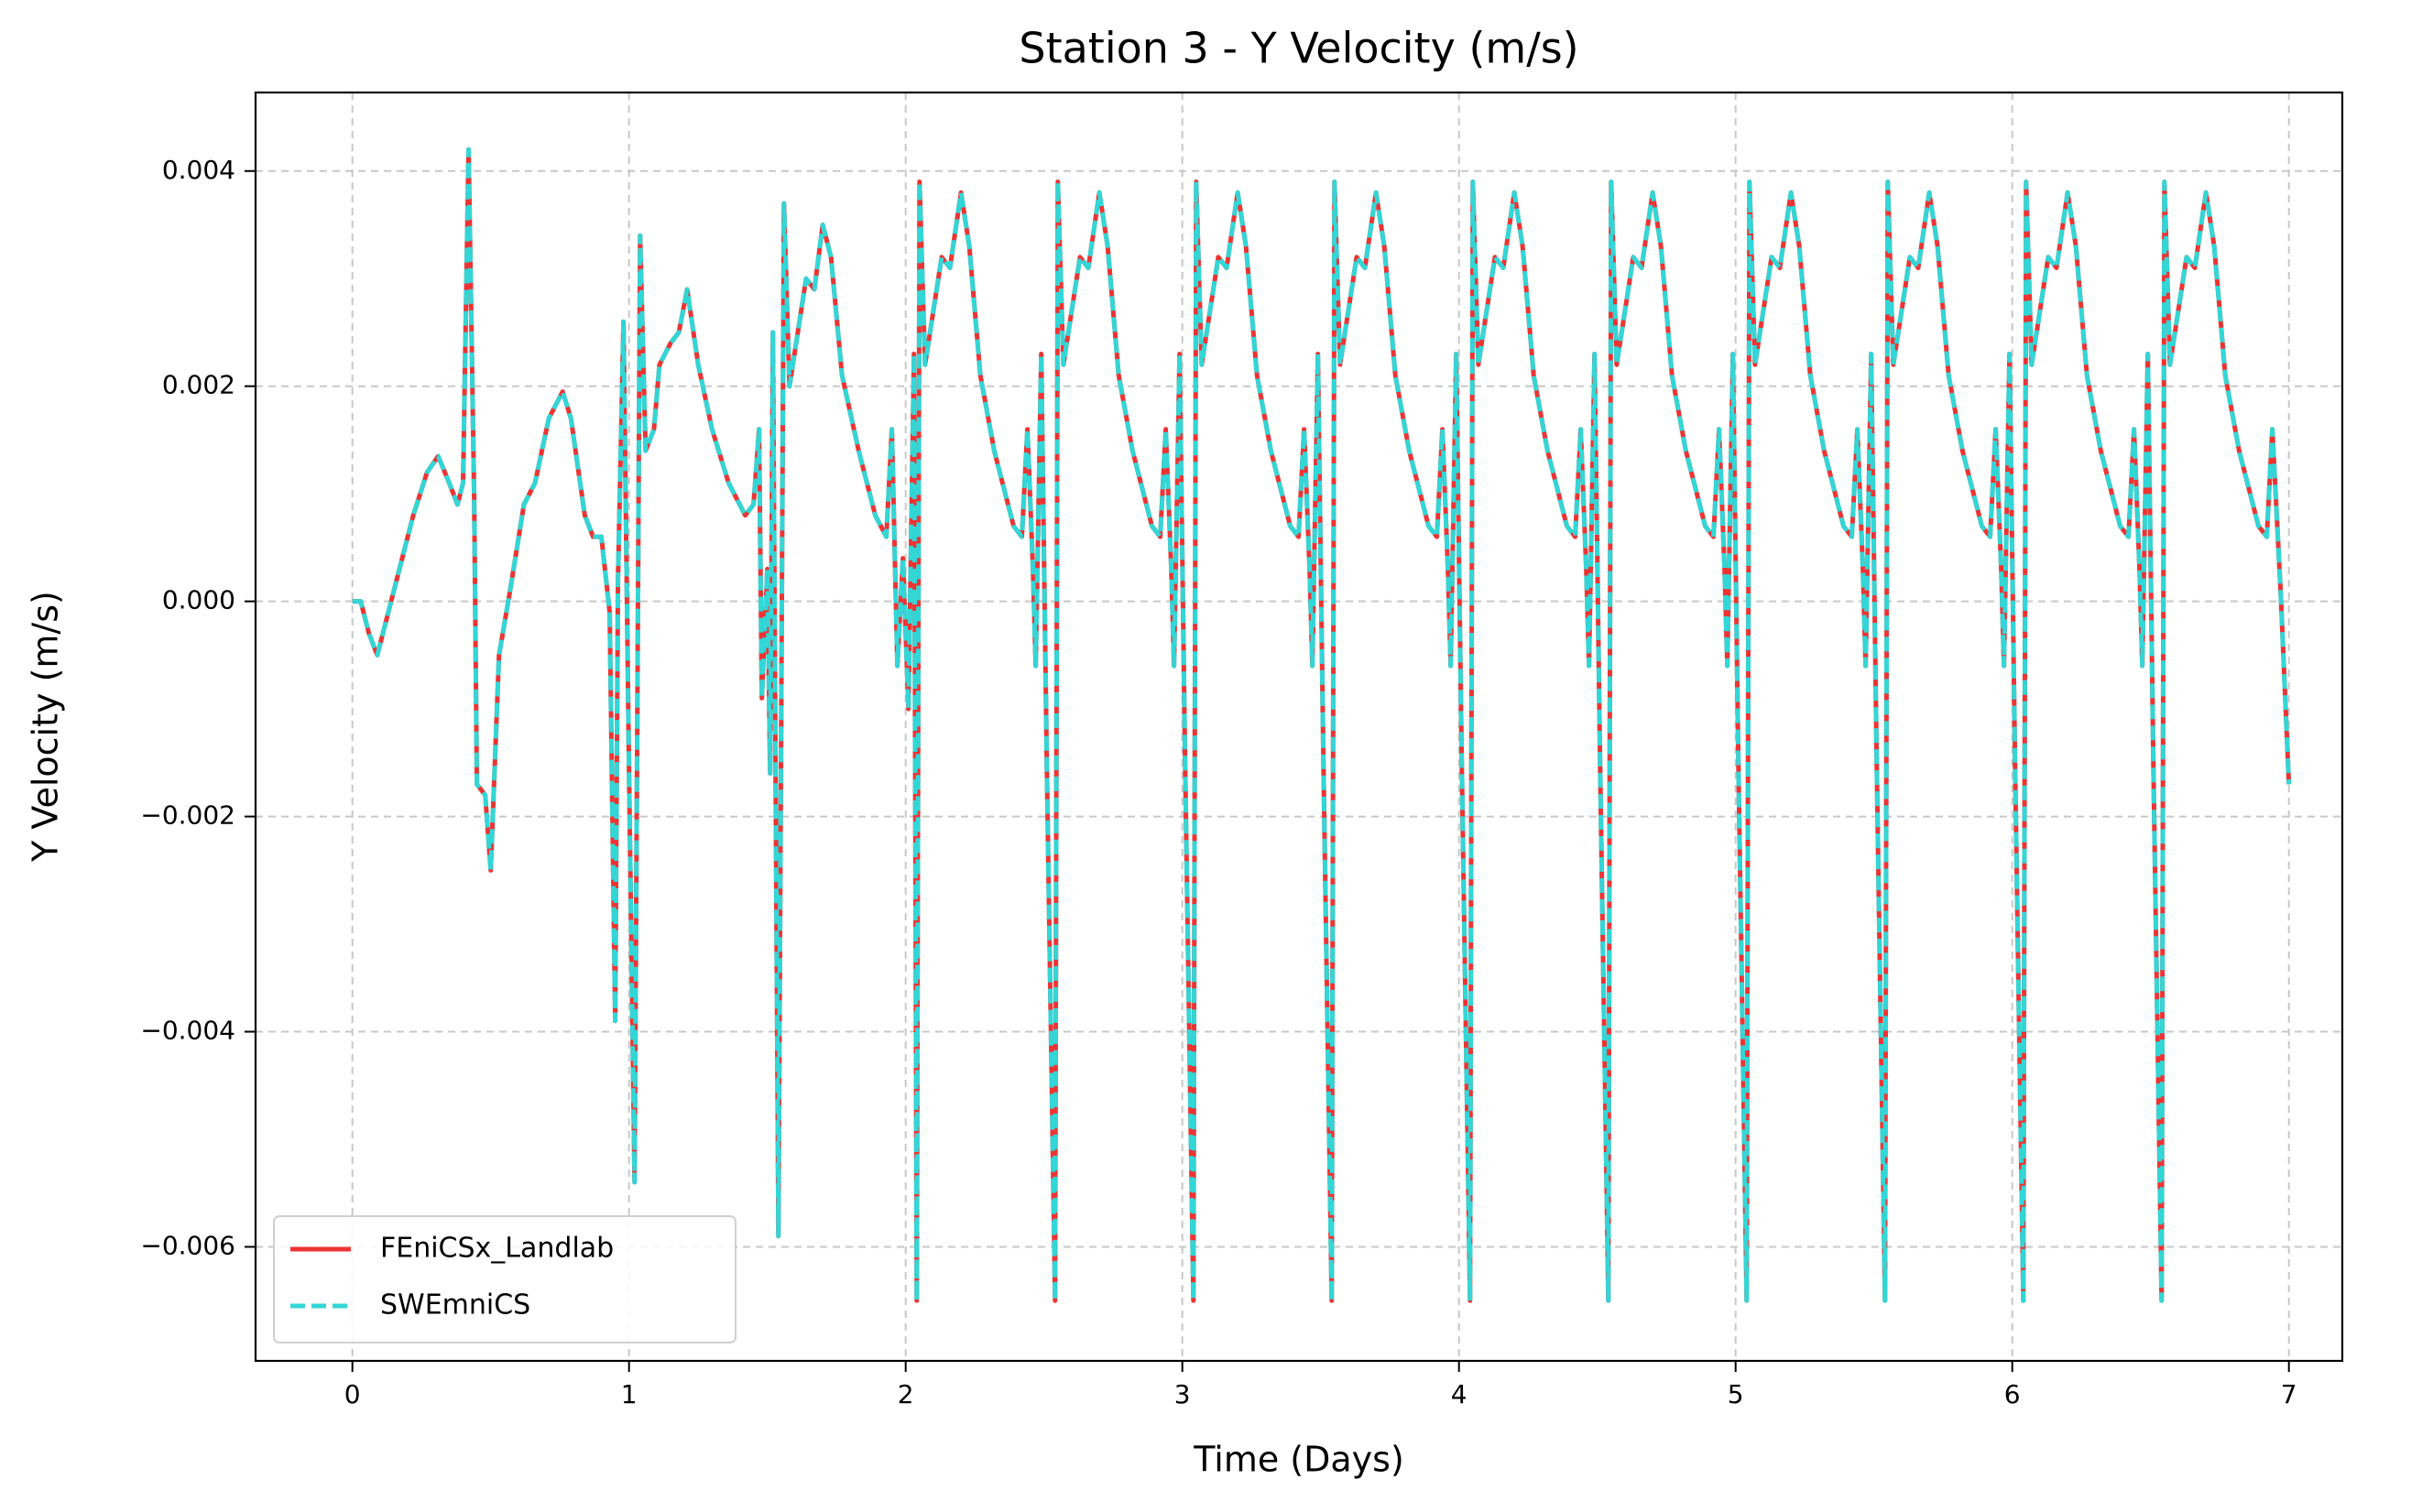  I want to click on x-tick-label: 3, so click(1182, 1394).